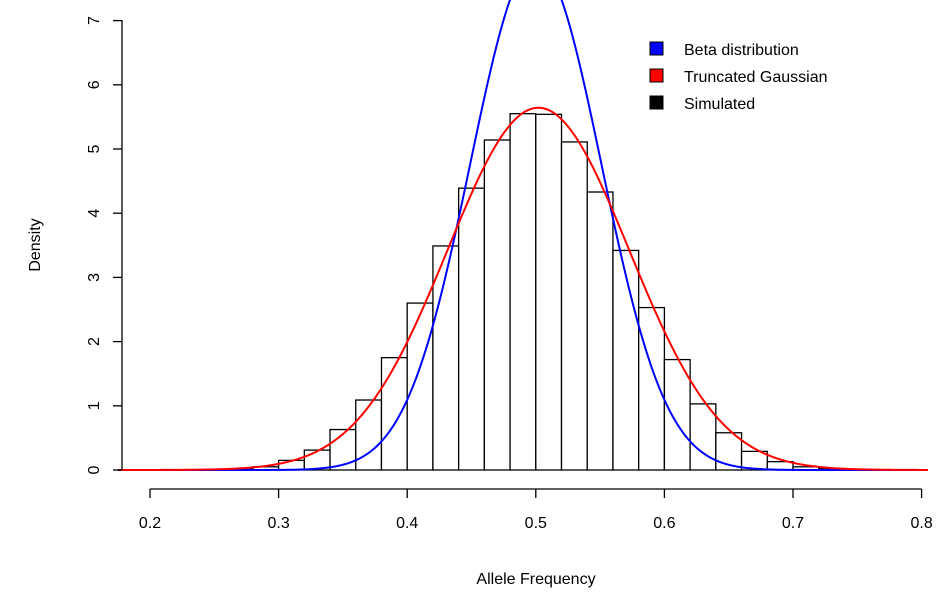 The width and height of the screenshot is (937, 592). I want to click on y-axis-label: Density, so click(35, 244).